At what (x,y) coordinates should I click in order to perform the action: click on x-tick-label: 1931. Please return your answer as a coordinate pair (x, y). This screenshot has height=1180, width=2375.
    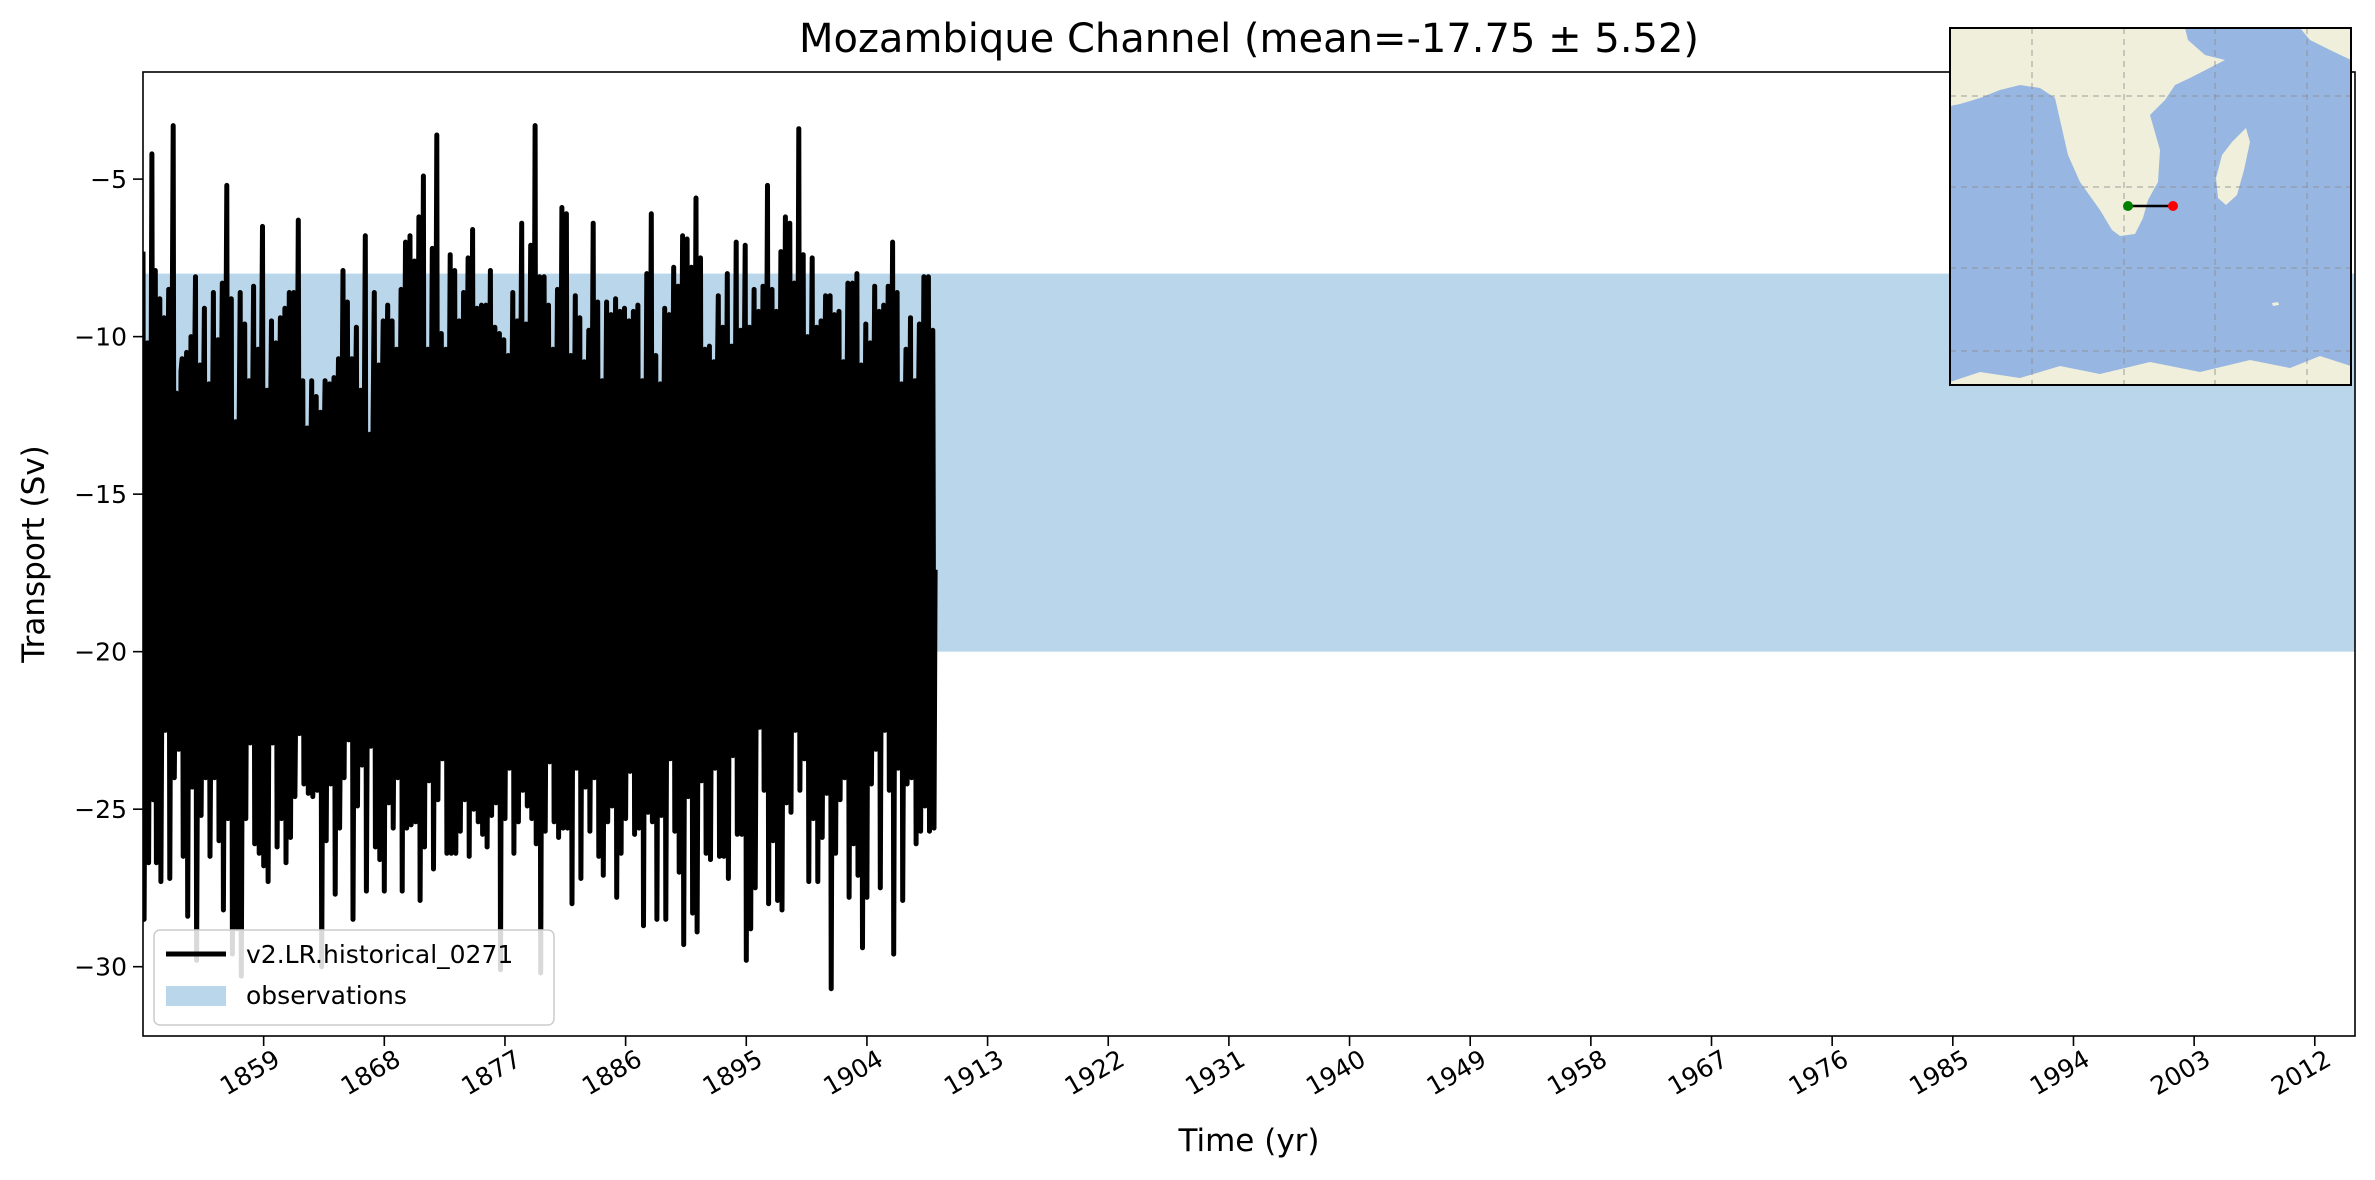
    Looking at the image, I should click on (1215, 1072).